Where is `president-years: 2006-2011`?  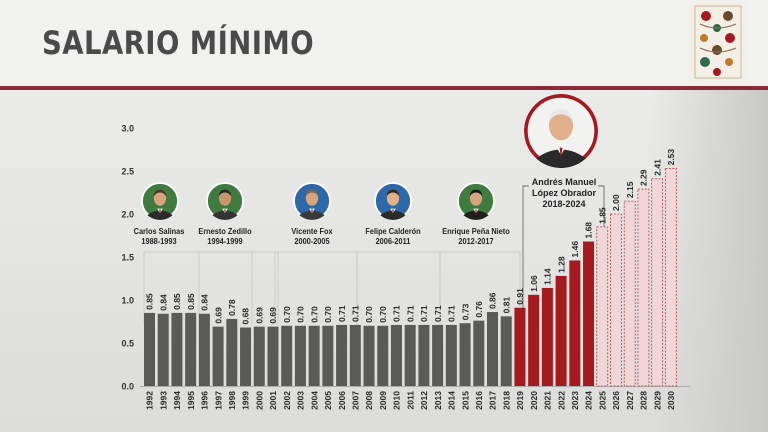
president-years: 2006-2011 is located at coordinates (393, 241).